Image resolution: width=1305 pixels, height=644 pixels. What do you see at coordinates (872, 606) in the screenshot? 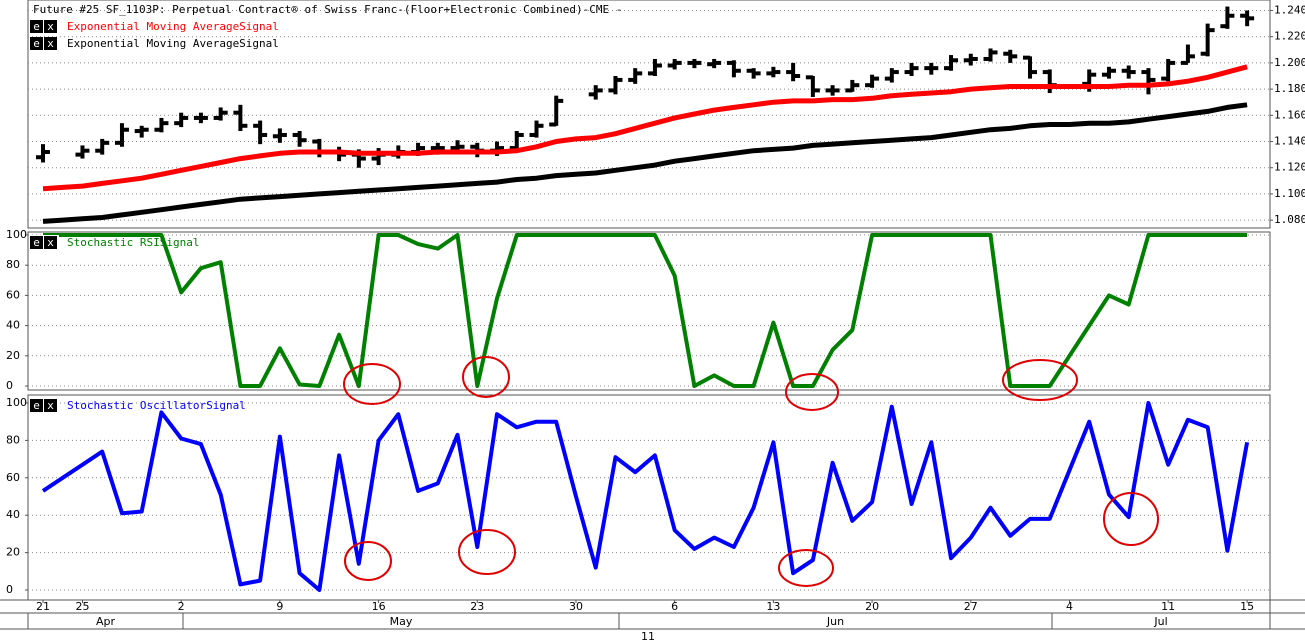
I see `x-tick-label: 20` at bounding box center [872, 606].